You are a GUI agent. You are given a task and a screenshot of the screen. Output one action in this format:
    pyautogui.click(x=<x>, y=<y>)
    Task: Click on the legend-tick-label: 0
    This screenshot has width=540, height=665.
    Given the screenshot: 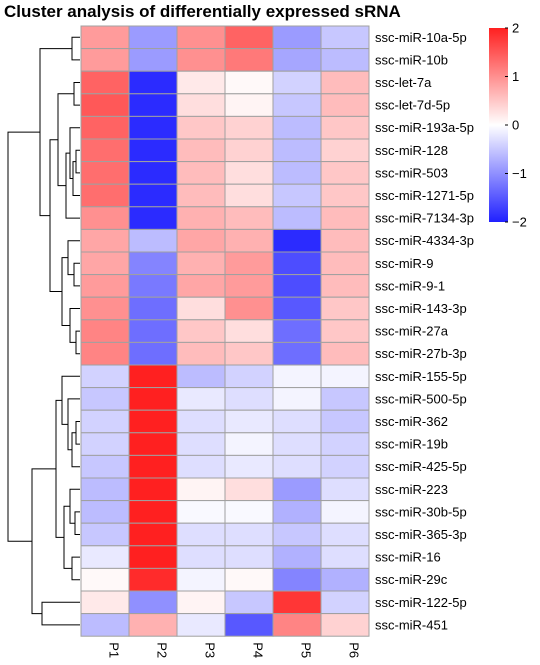 What is the action you would take?
    pyautogui.click(x=515, y=125)
    